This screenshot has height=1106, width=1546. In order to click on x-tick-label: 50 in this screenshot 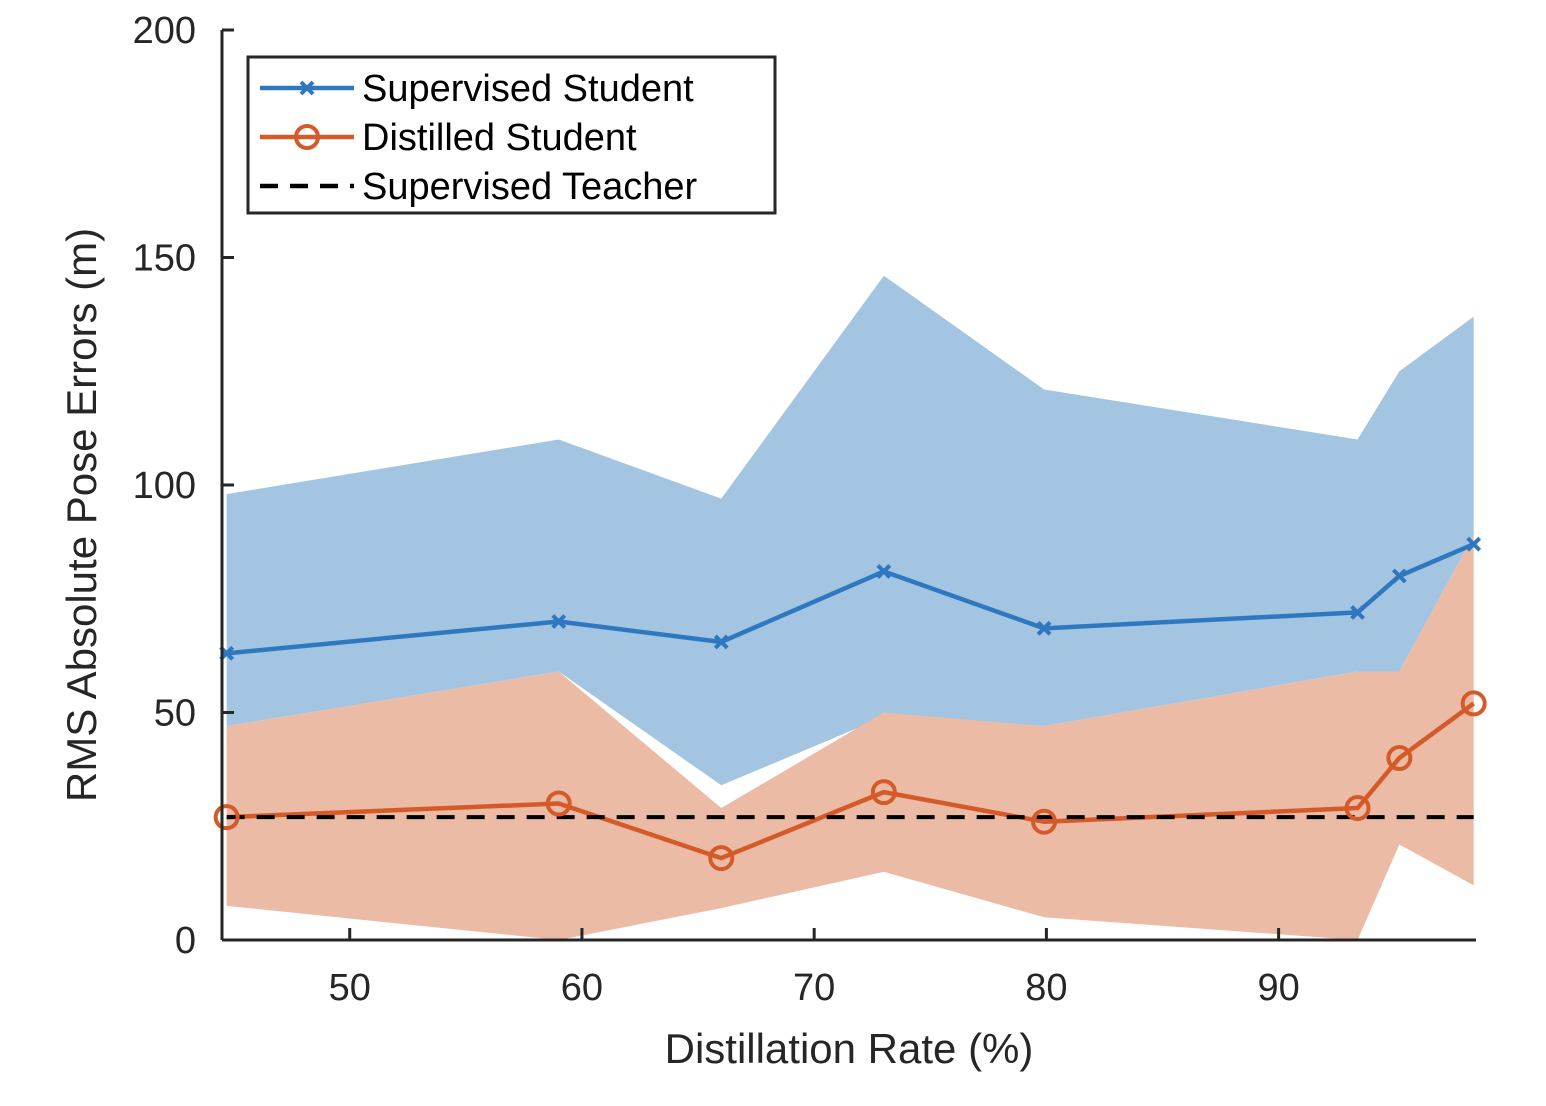, I will do `click(350, 988)`.